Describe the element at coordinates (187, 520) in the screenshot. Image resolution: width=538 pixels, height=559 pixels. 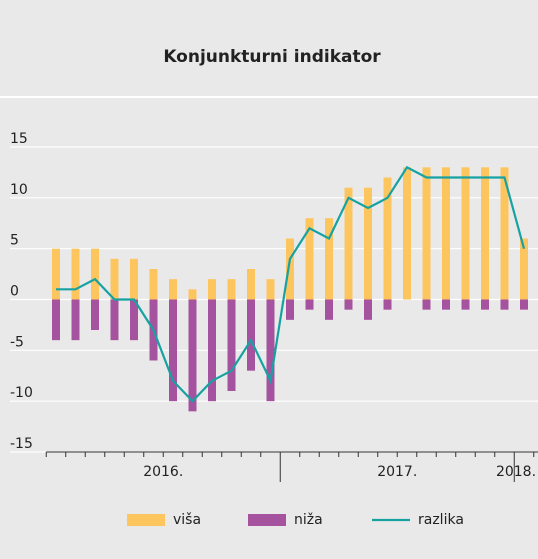
I see `legend-label: viša` at that location.